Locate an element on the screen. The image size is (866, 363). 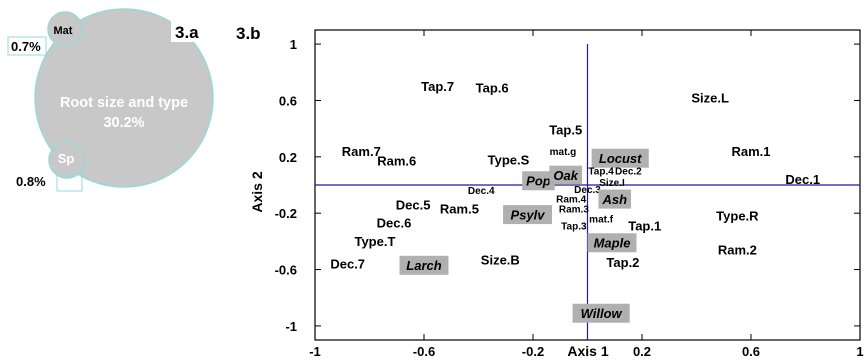
mat-label: Mat is located at coordinates (63, 31).